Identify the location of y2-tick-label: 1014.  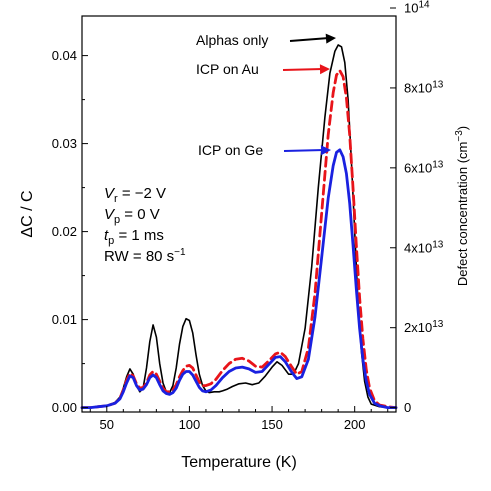
(417, 8).